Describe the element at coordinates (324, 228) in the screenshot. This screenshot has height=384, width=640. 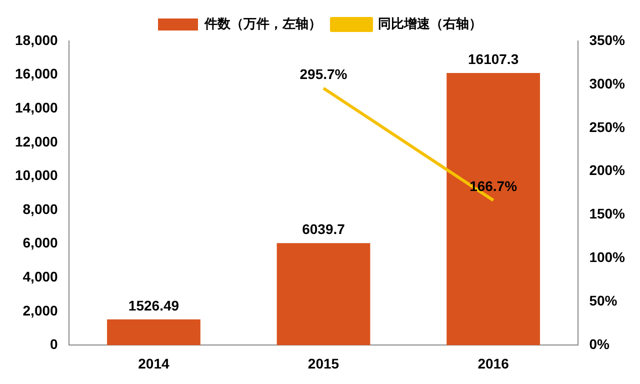
I see `data-label: 6039.7` at that location.